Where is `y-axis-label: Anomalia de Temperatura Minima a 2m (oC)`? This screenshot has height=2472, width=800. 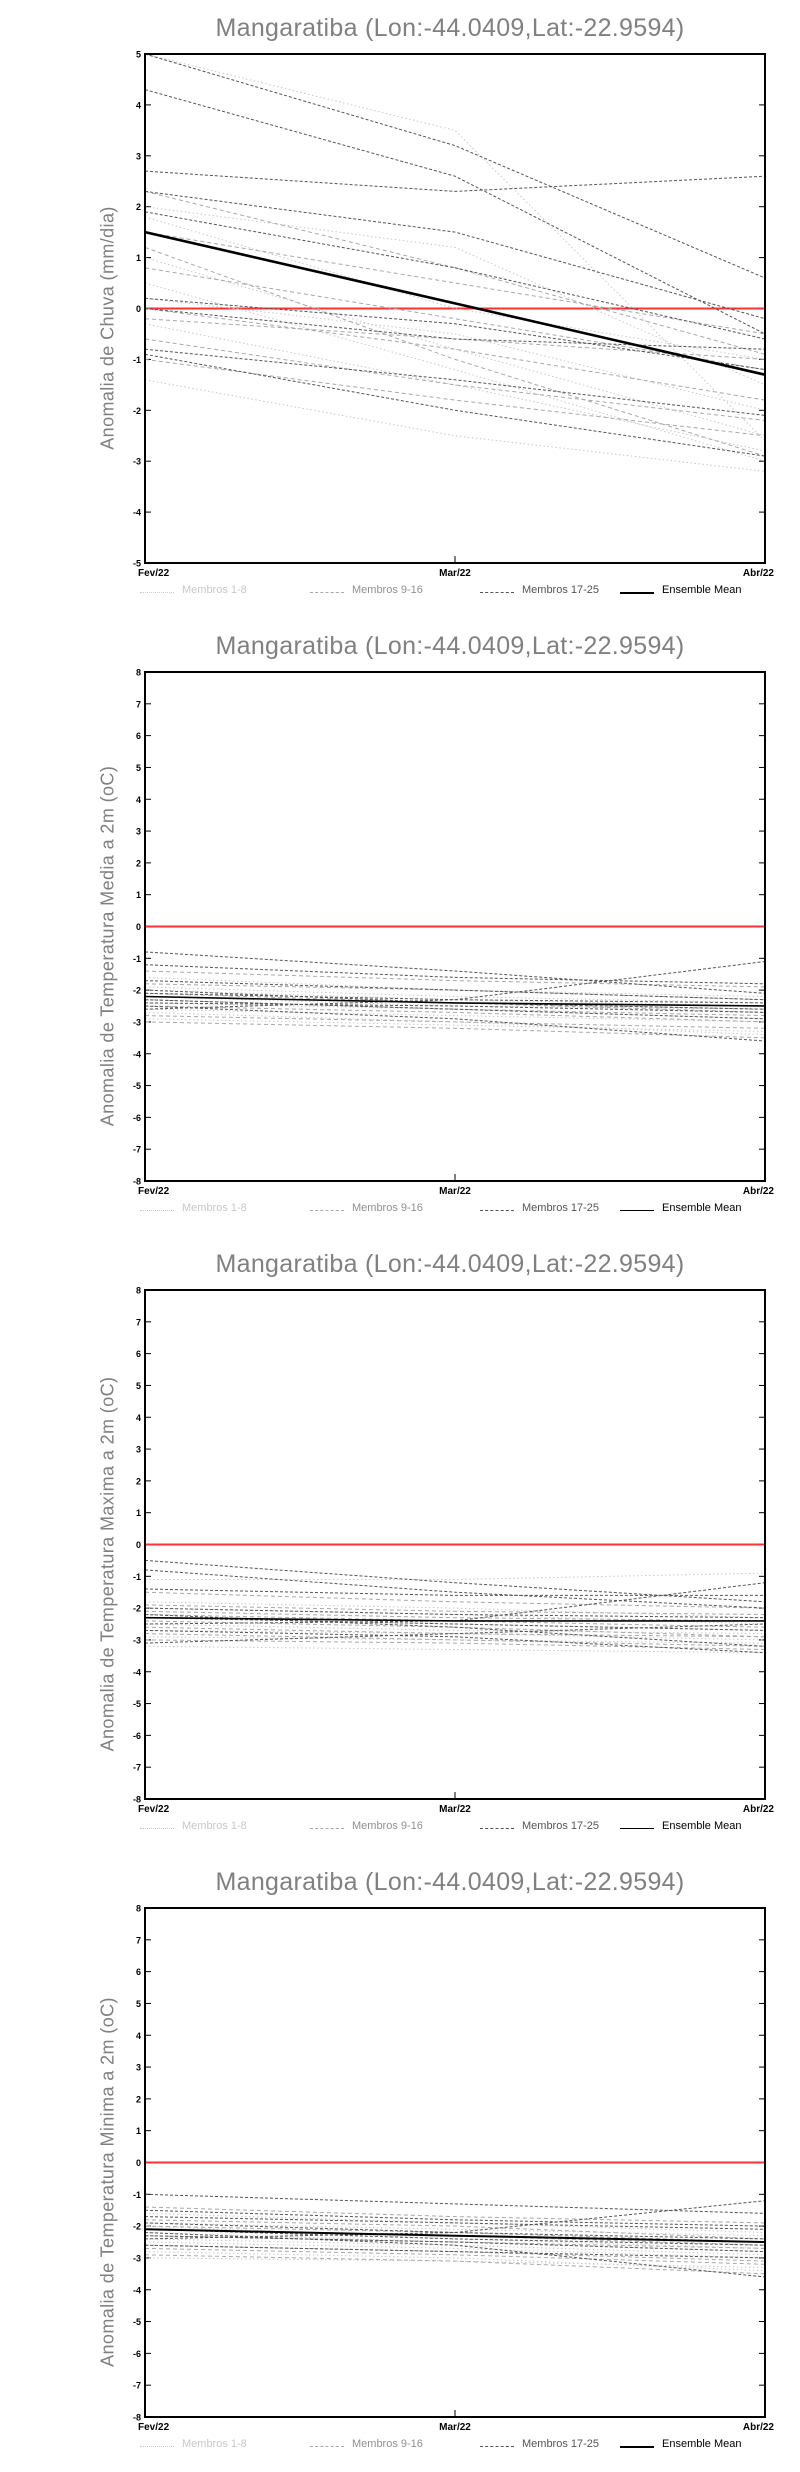
y-axis-label: Anomalia de Temperatura Minima a 2m (oC) is located at coordinates (107, 2182).